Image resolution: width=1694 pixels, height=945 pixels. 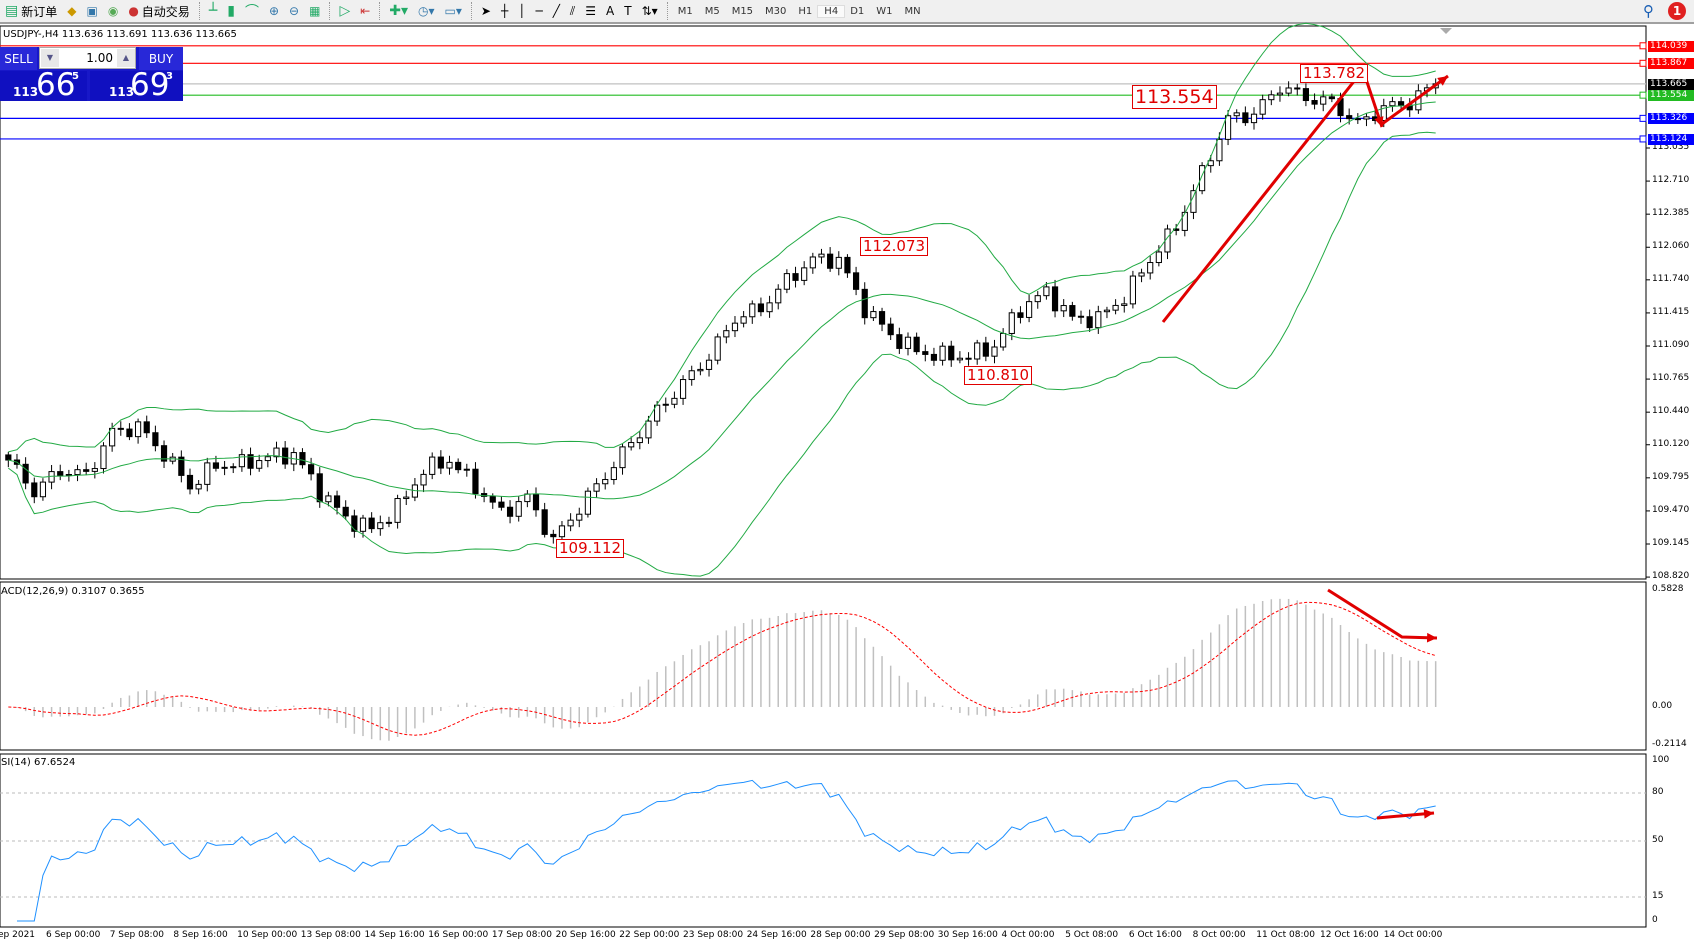 I want to click on cursor-button: ➤, so click(x=486, y=11).